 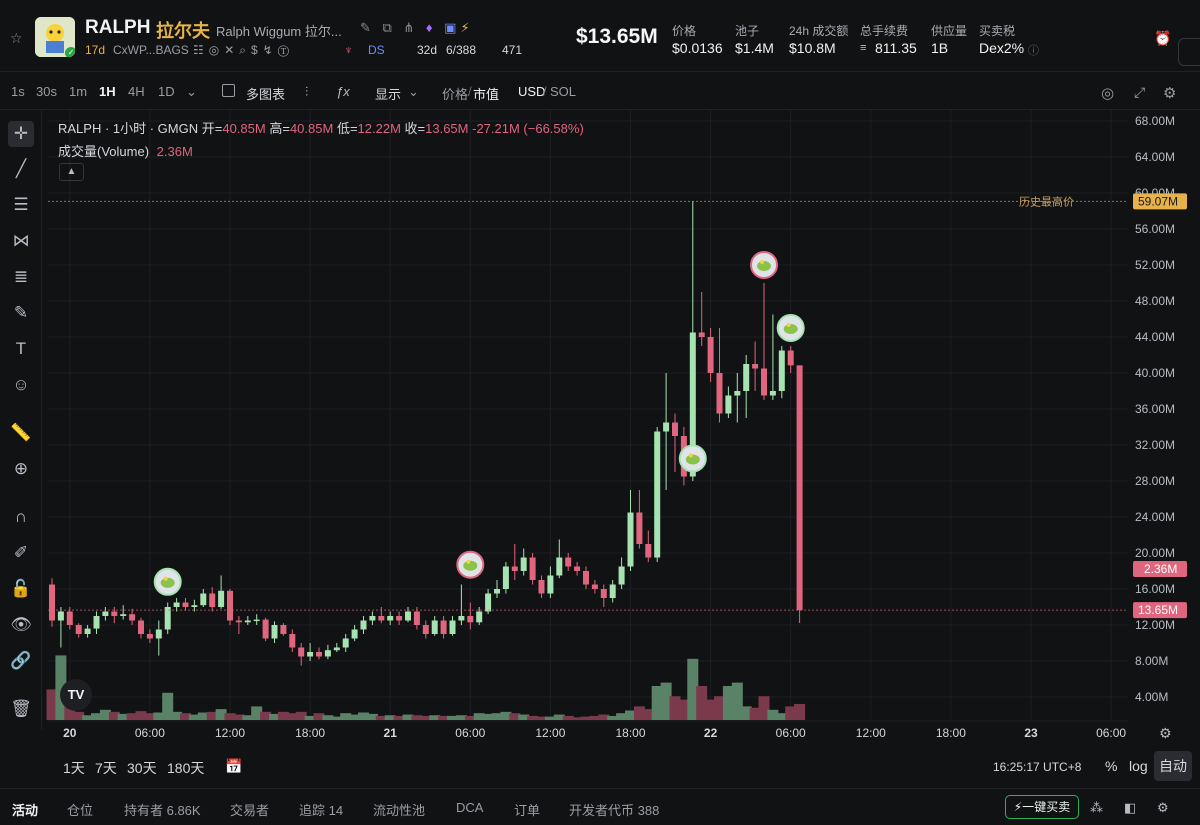 I want to click on info-icon: ⓘ, so click(x=1033, y=51).